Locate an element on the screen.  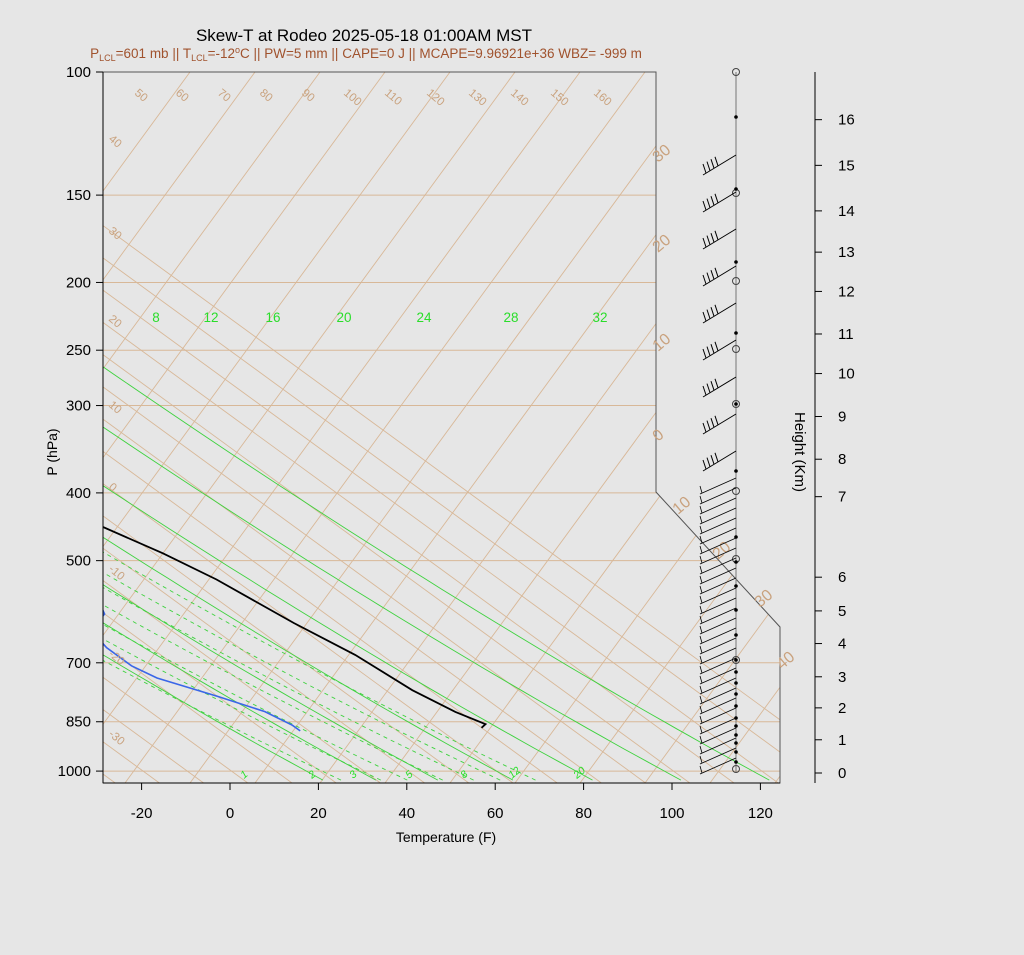
isotherm-label: 0 is located at coordinates (659, 435).